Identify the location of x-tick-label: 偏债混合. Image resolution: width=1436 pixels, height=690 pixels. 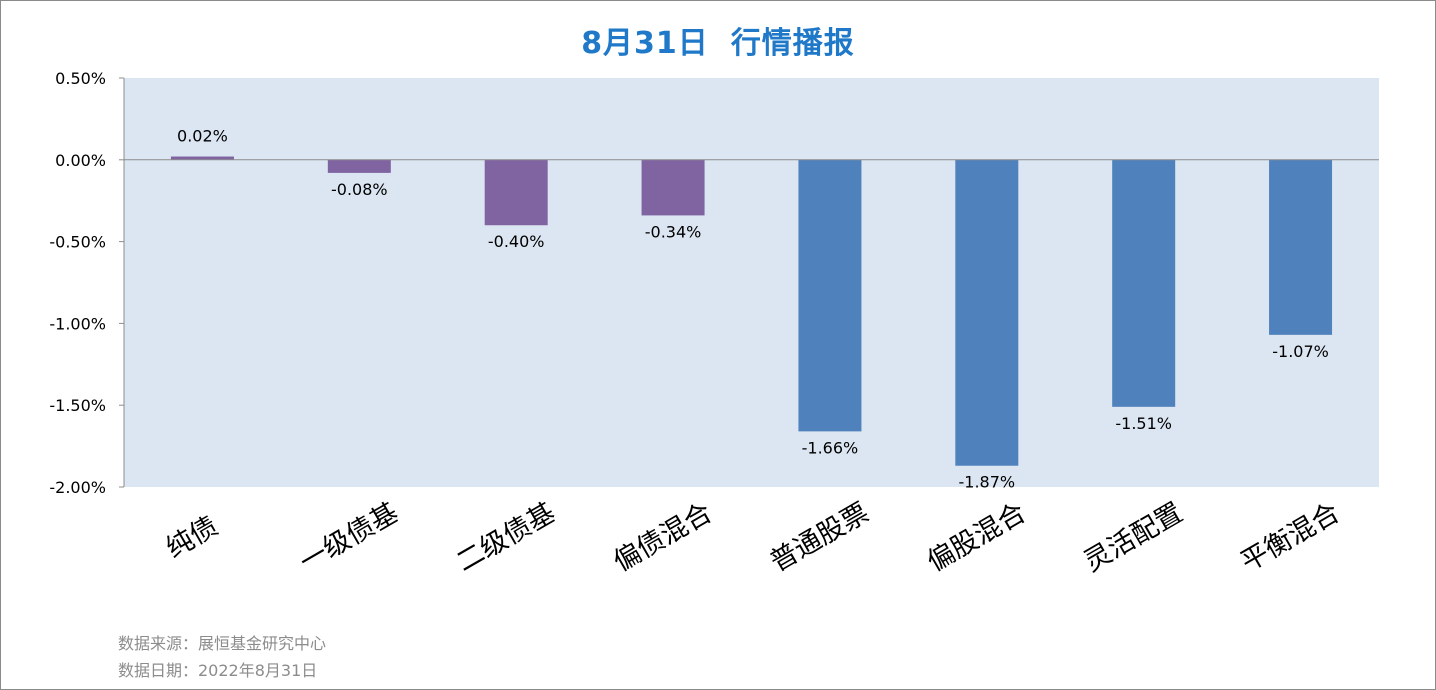
(662, 537).